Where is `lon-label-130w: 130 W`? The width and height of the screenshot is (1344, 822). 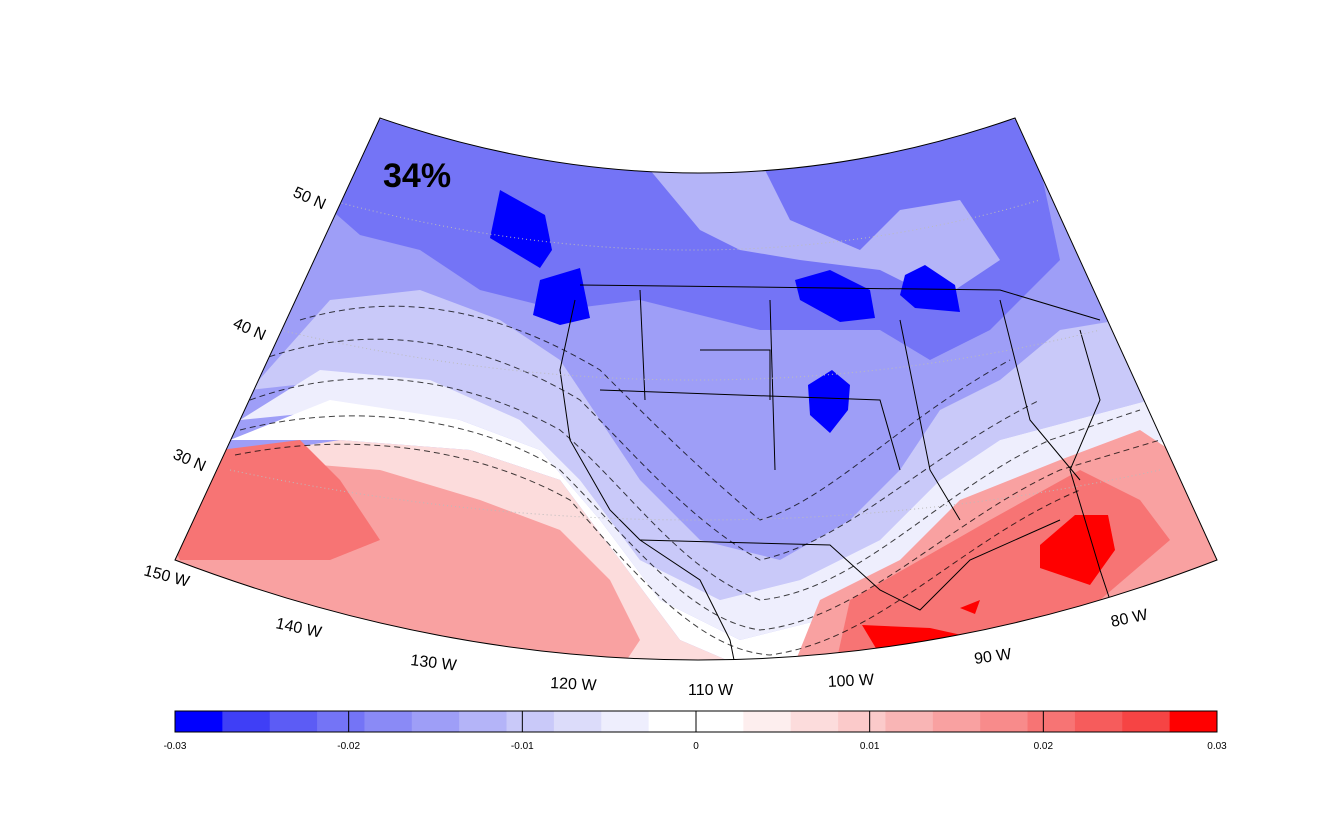 lon-label-130w: 130 W is located at coordinates (434, 663).